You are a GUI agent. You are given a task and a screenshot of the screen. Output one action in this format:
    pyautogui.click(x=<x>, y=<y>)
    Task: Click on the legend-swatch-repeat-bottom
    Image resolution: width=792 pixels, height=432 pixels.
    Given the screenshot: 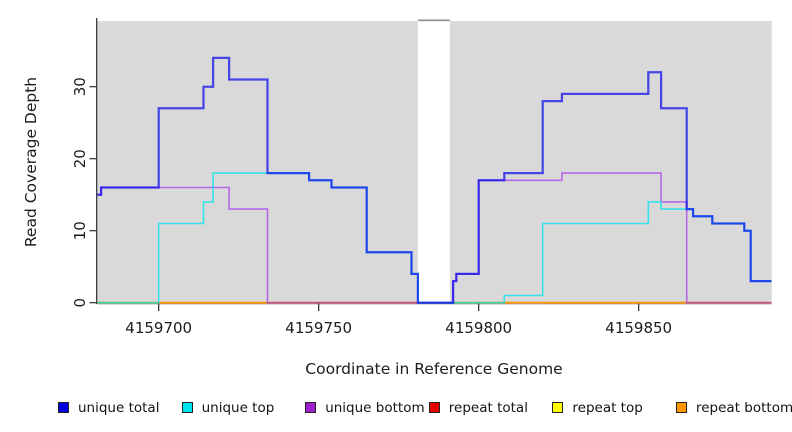 What is the action you would take?
    pyautogui.click(x=681, y=407)
    